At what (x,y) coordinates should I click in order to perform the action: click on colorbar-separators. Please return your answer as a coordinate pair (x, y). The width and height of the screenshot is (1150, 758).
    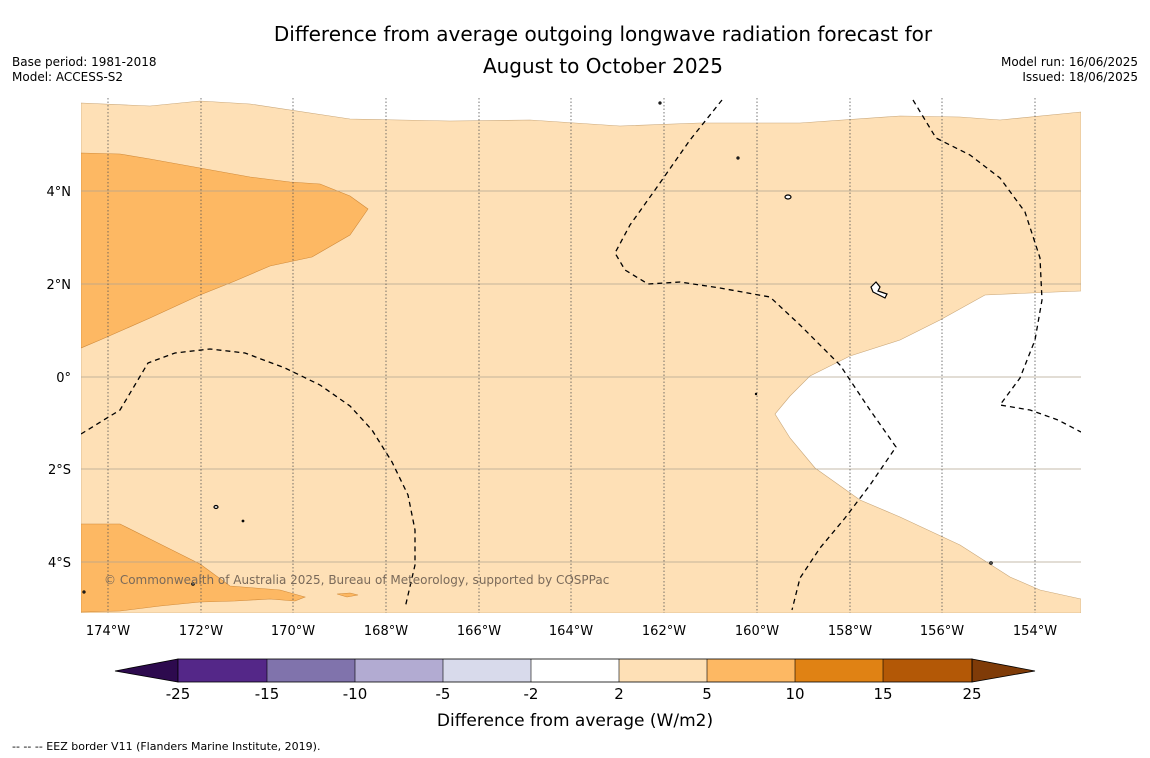
    Looking at the image, I should click on (575, 670).